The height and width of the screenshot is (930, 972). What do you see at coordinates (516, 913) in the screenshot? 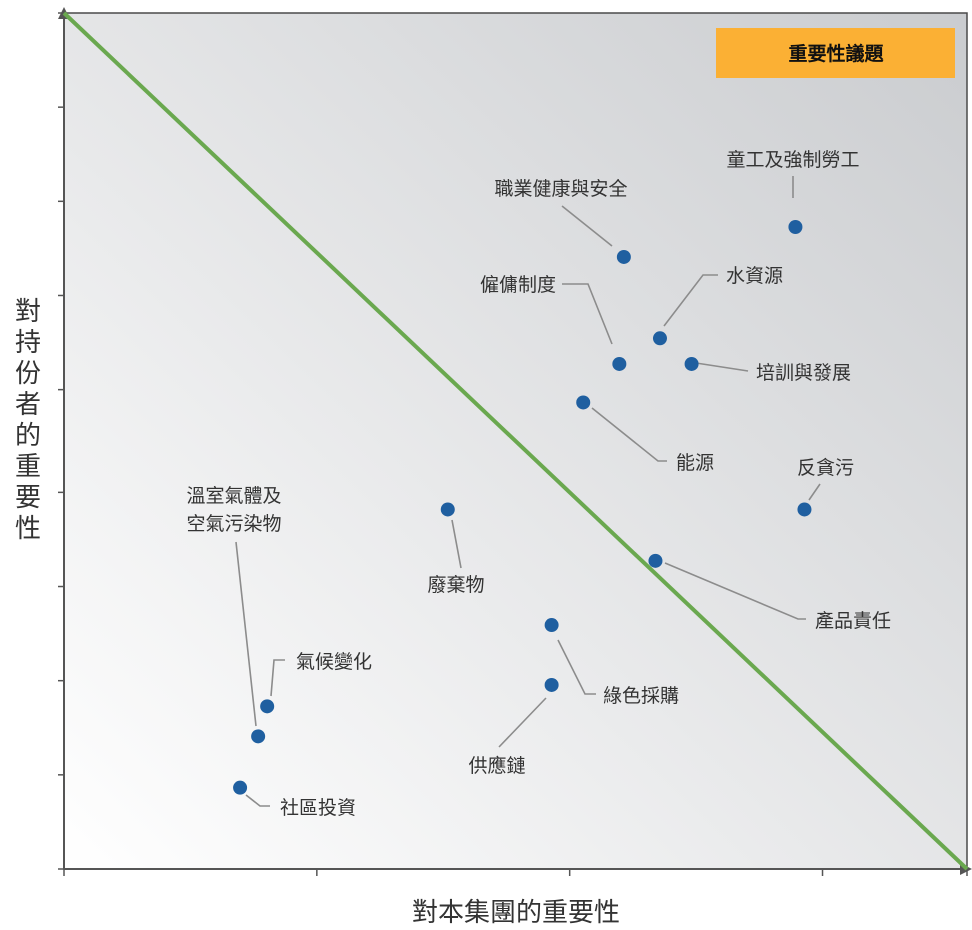
I see `x-axis-label: 對本集團的重要性` at bounding box center [516, 913].